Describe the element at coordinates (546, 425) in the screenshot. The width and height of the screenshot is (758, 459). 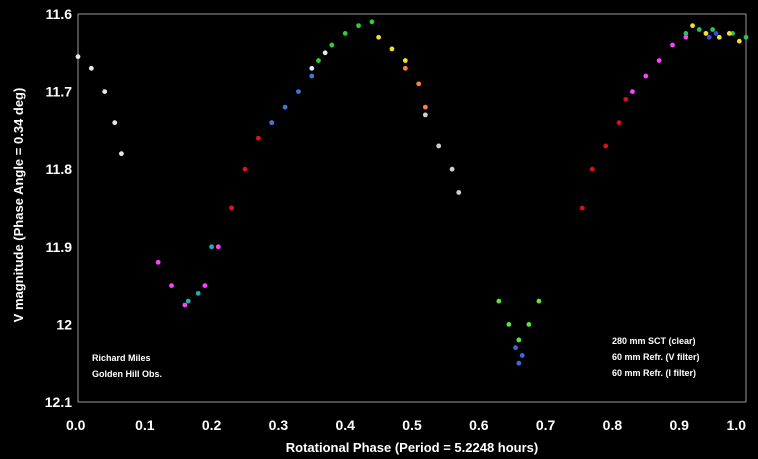
I see `x-tick-label: 0.7` at that location.